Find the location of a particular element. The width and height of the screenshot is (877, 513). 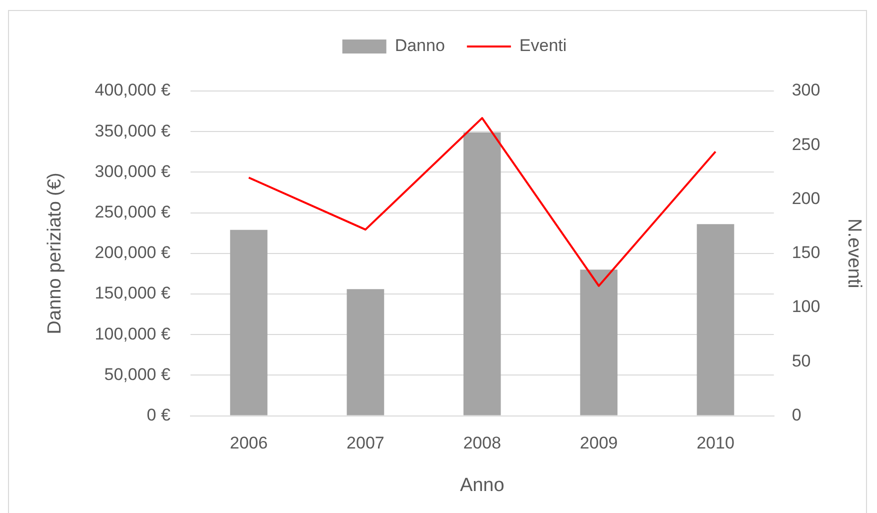

y2-tick-label: 250 is located at coordinates (806, 144).